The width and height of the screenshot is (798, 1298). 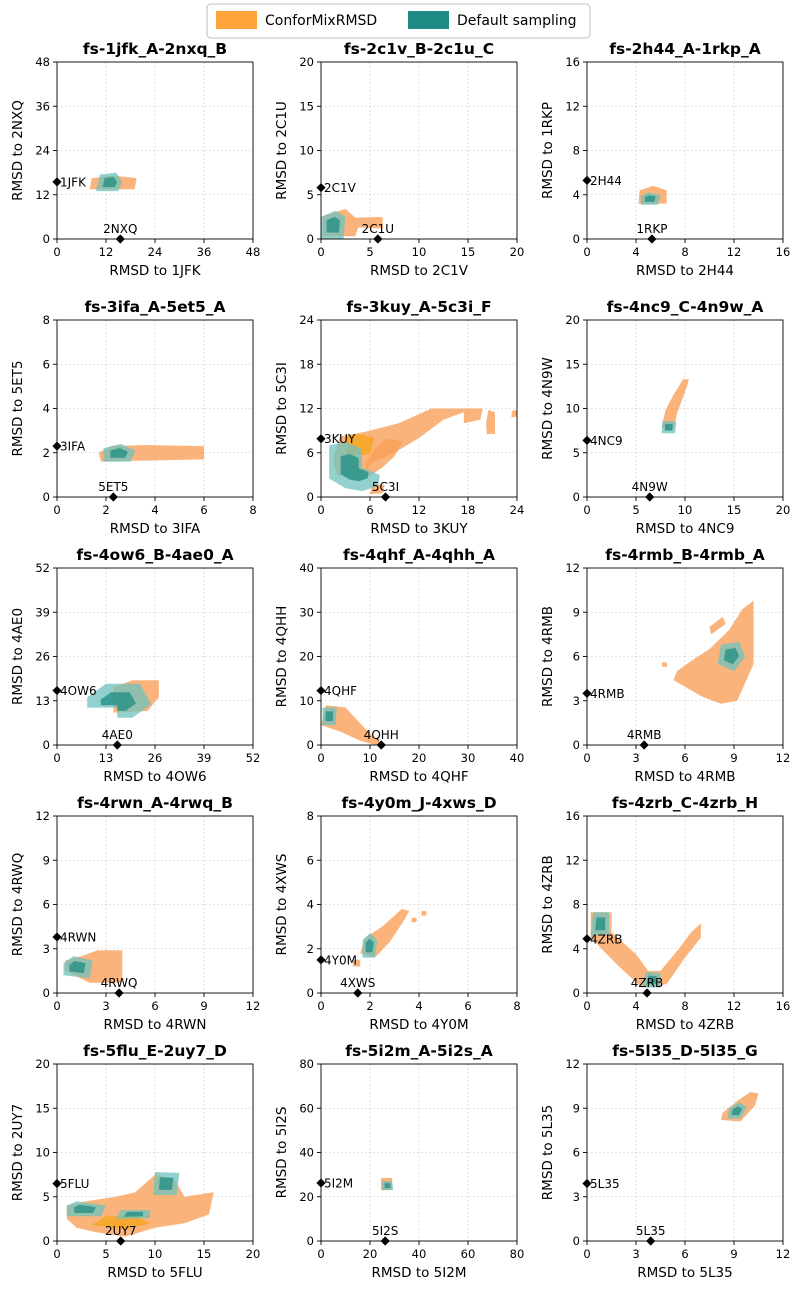 What do you see at coordinates (154, 1273) in the screenshot?
I see `x-axis-label: RMSD to 5FLU` at bounding box center [154, 1273].